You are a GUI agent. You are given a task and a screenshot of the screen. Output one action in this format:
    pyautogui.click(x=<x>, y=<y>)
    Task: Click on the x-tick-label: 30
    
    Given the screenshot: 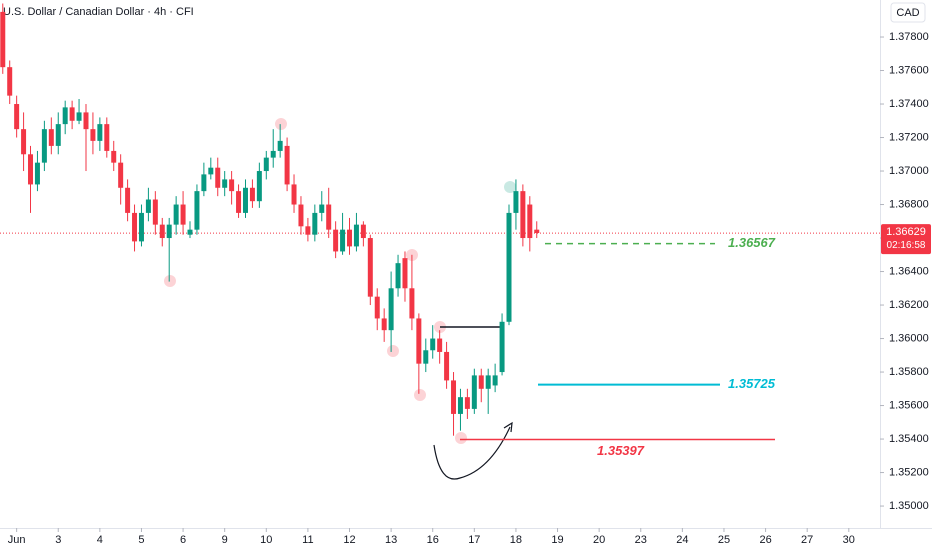 What is the action you would take?
    pyautogui.click(x=849, y=540)
    